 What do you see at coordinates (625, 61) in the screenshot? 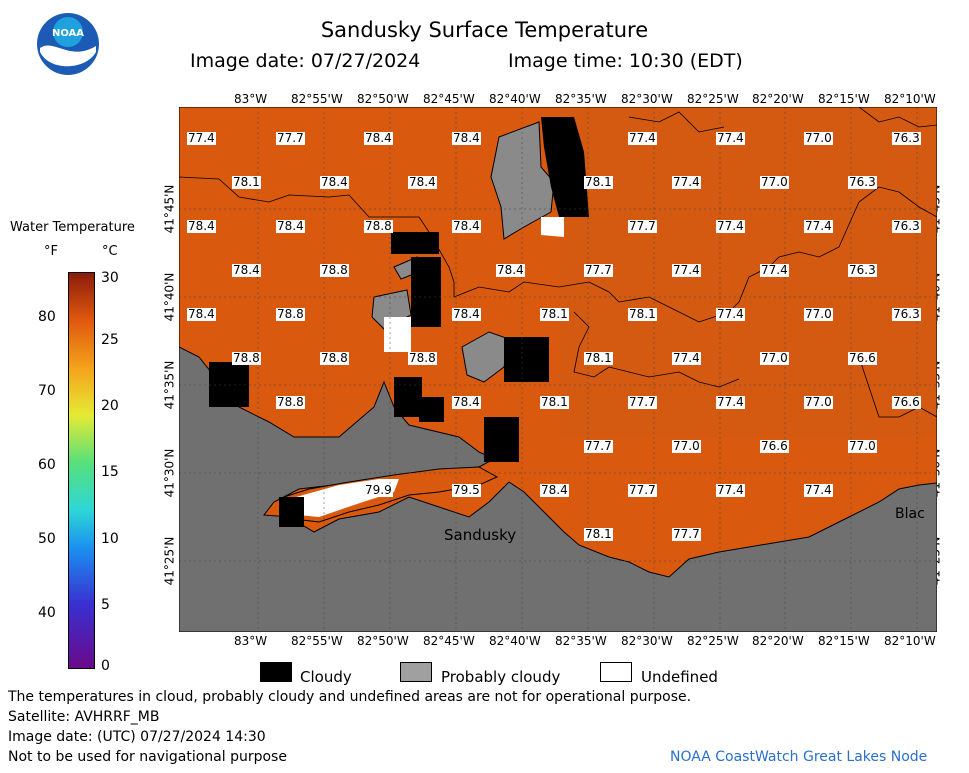
I see `image-time: Image time: 10:30 (EDT)` at bounding box center [625, 61].